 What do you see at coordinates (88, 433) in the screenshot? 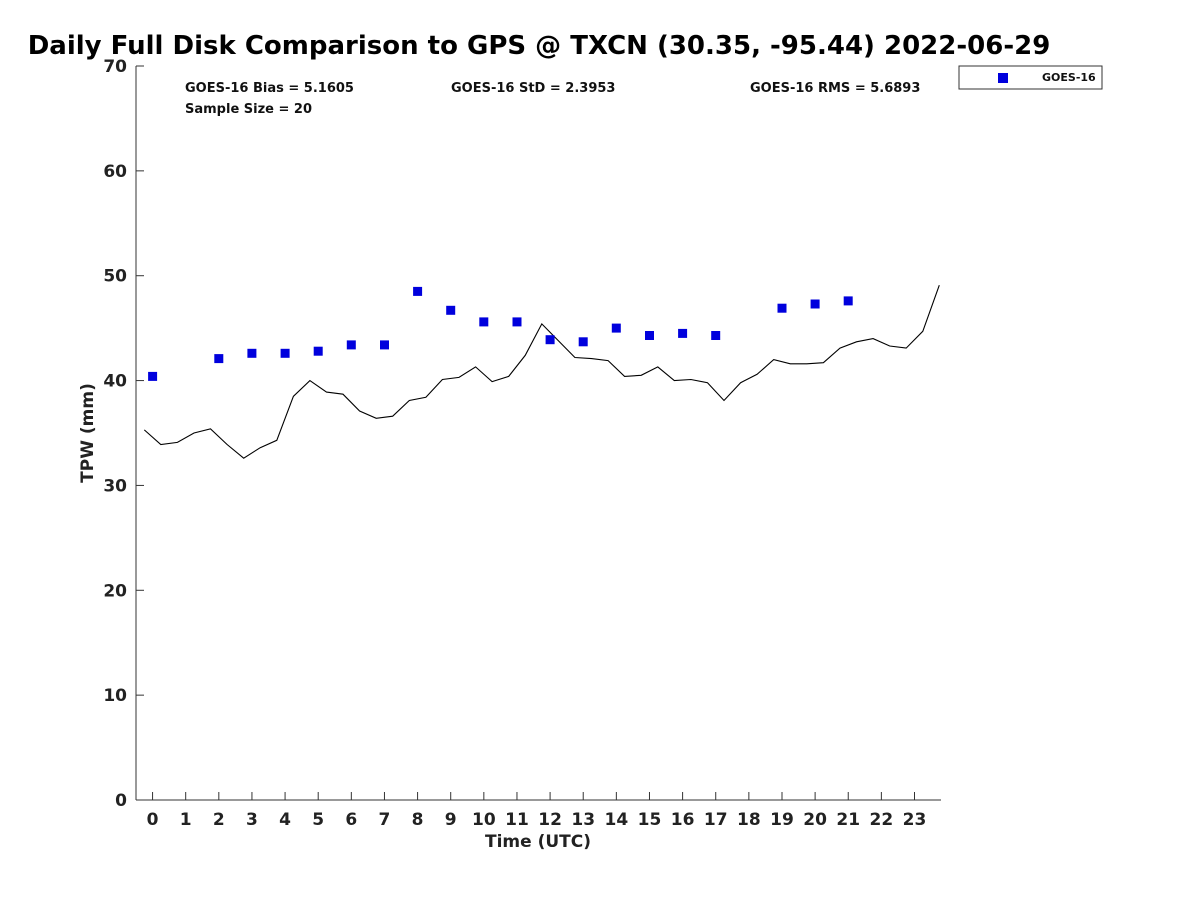
I see `y-axis-label: TPW (mm)` at bounding box center [88, 433].